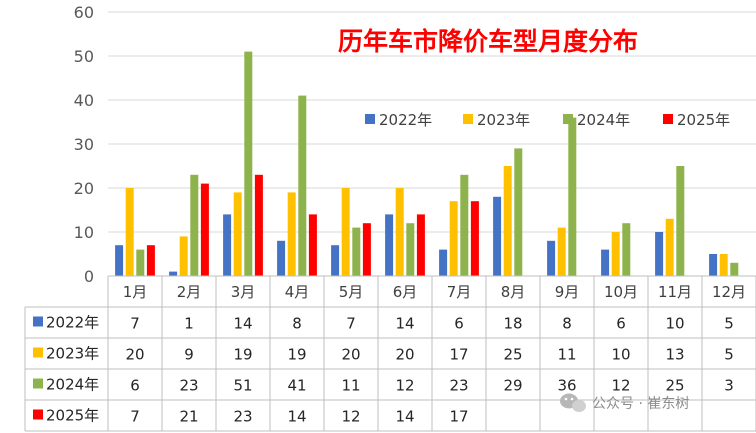 This screenshot has width=756, height=433. What do you see at coordinates (188, 417) in the screenshot?
I see `table-cell-value: 21` at bounding box center [188, 417].